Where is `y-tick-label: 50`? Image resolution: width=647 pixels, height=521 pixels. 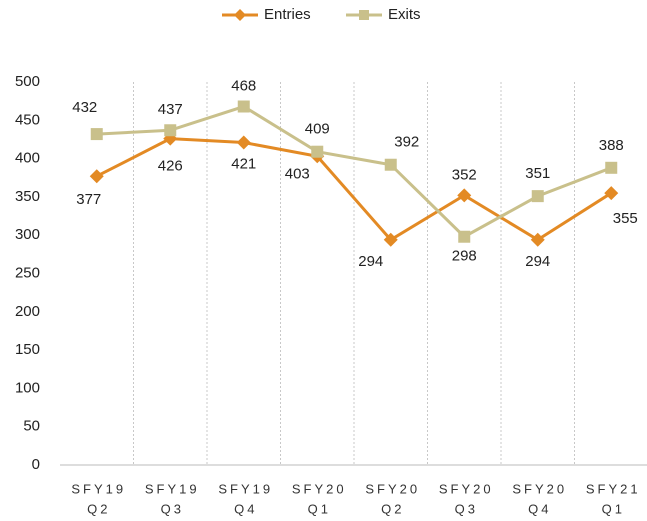 y-tick-label: 50 is located at coordinates (31, 426).